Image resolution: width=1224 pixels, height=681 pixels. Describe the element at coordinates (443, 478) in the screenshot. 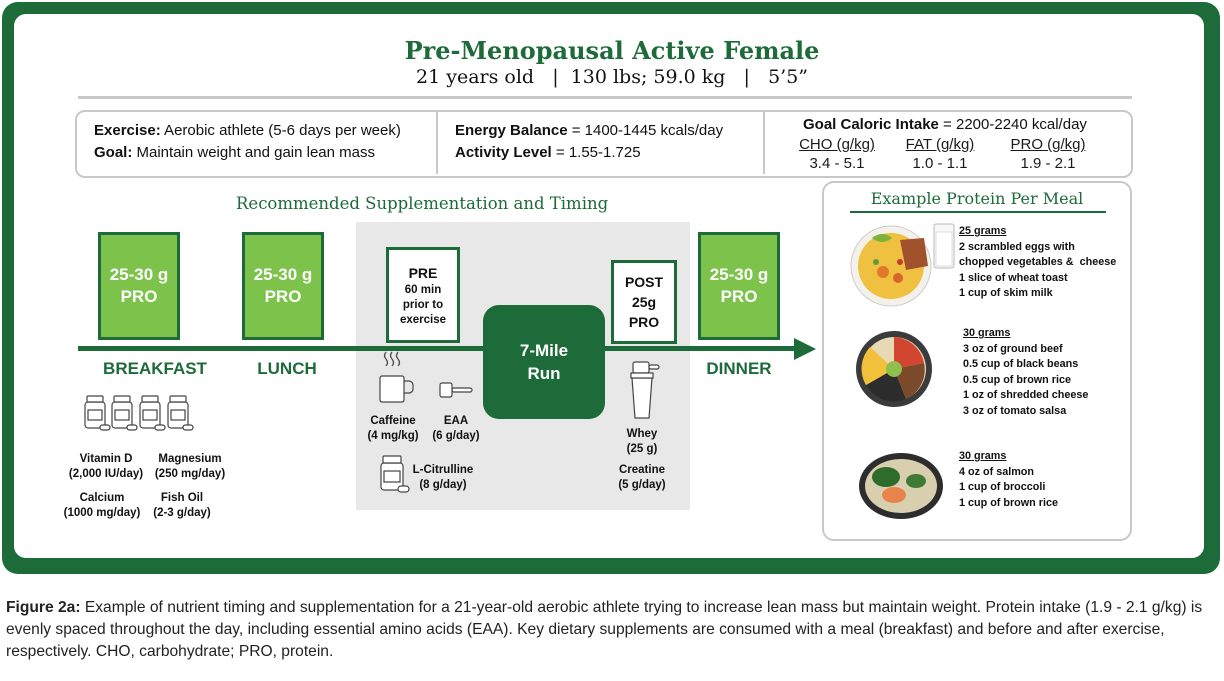

I see `supp-l-citrulline: L-Citrulline (8 g/day)` at that location.